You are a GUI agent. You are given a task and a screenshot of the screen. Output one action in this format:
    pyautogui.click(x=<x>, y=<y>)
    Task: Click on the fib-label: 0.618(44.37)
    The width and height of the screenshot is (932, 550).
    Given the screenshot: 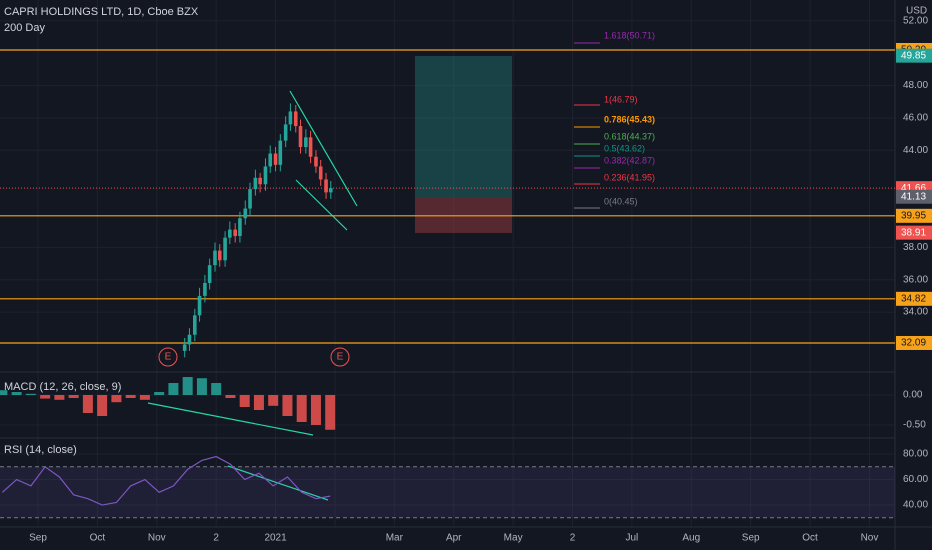 What is the action you would take?
    pyautogui.click(x=629, y=136)
    